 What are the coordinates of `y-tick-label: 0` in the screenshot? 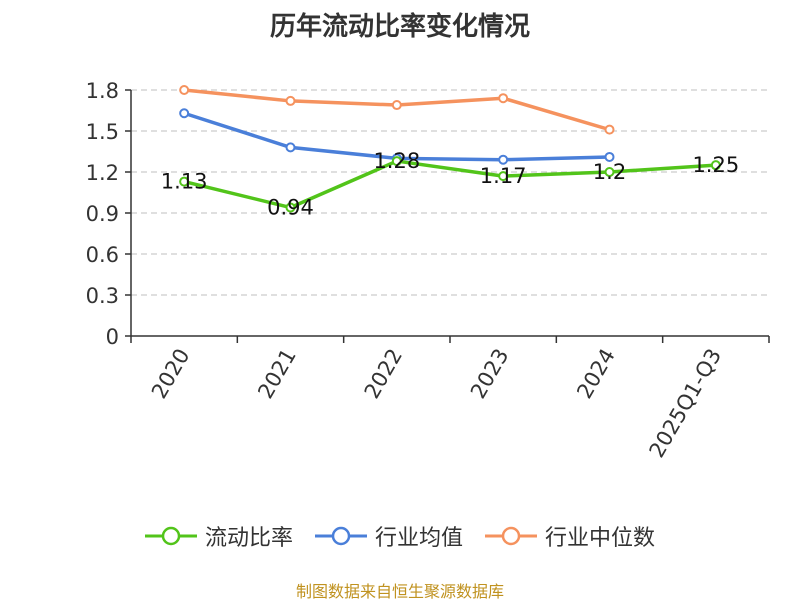 It's located at (112, 337).